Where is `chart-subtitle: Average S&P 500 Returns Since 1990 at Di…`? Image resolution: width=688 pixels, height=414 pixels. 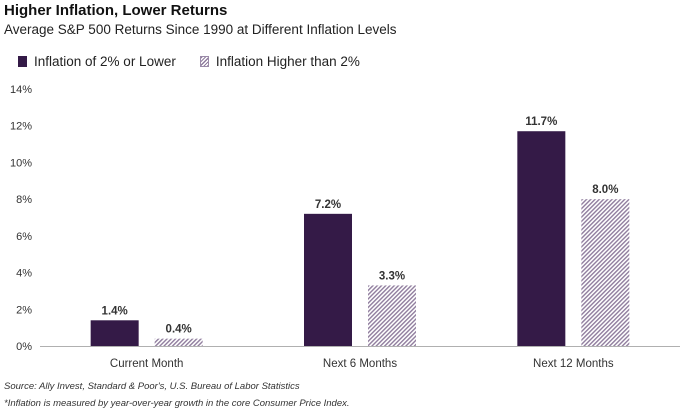
chart-subtitle: Average S&P 500 Returns Since 1990 at Di… is located at coordinates (200, 29).